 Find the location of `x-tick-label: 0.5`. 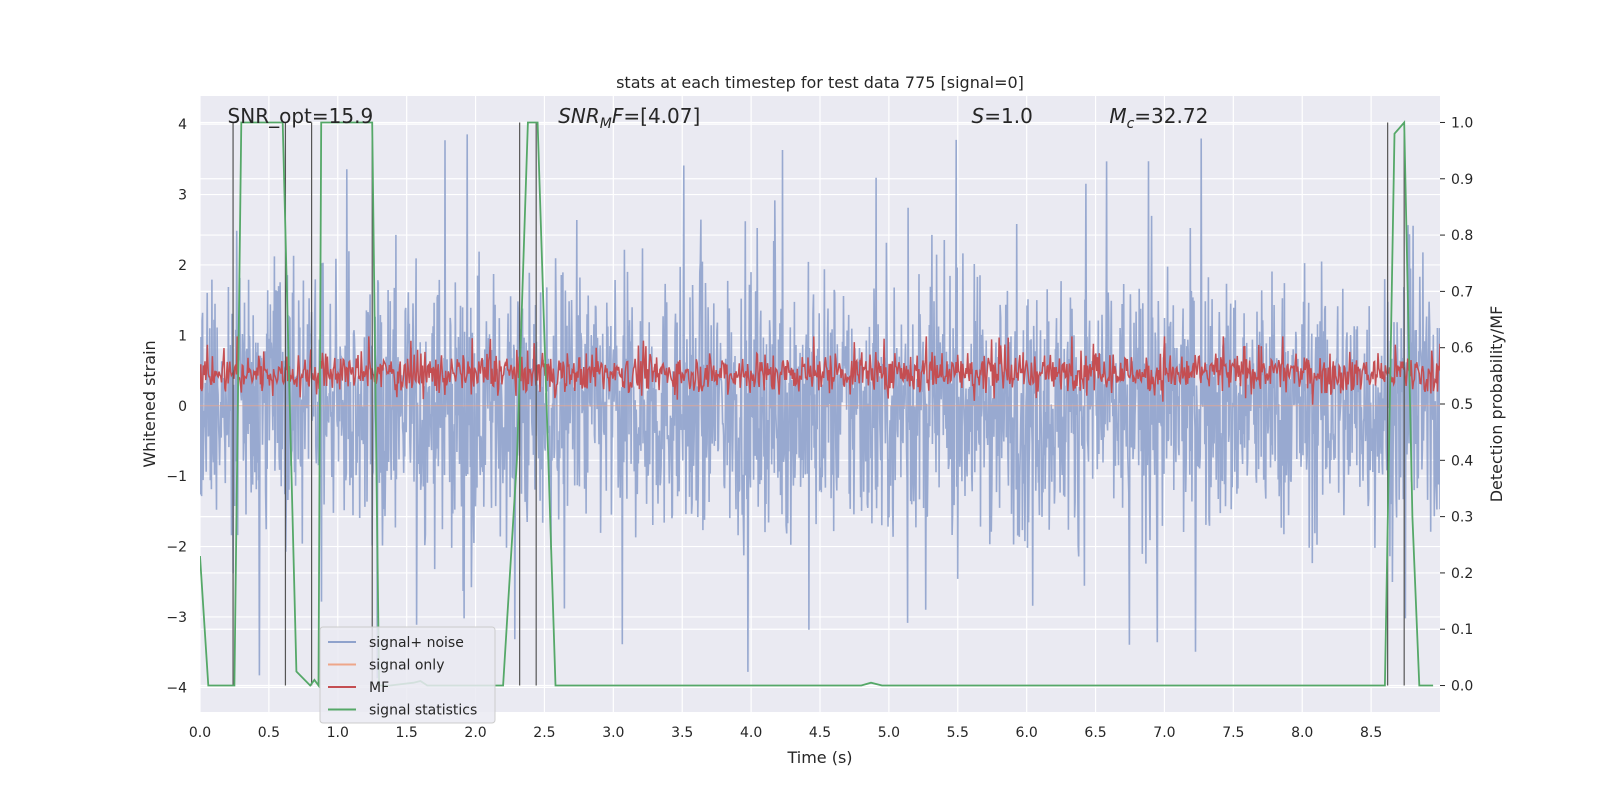

x-tick-label: 0.5 is located at coordinates (269, 733).